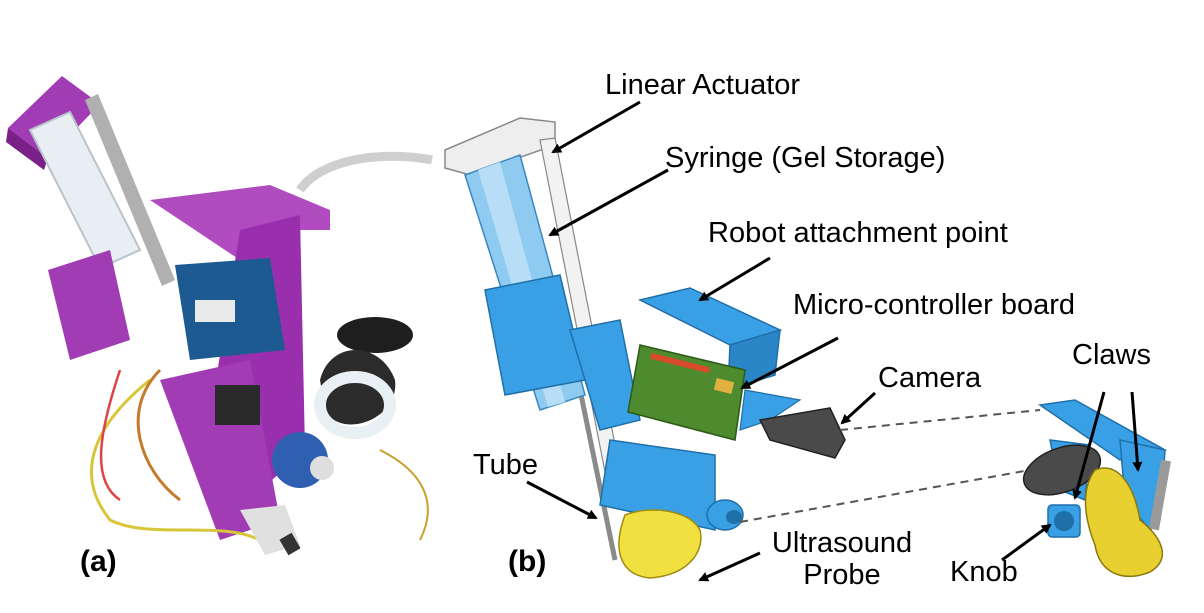 Image resolution: width=1204 pixels, height=613 pixels. I want to click on left-block, so click(89, 305).